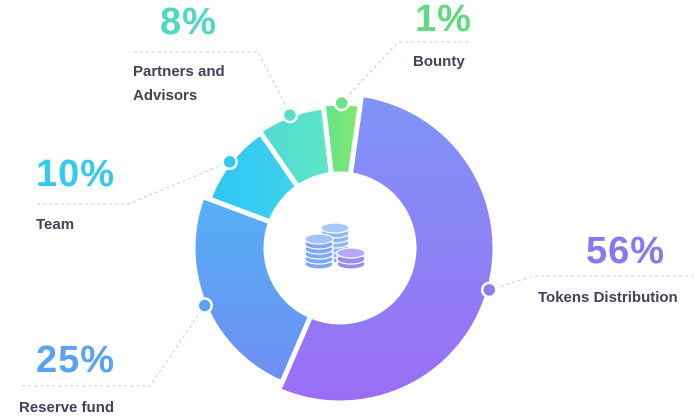 Image resolution: width=694 pixels, height=420 pixels. What do you see at coordinates (489, 290) in the screenshot?
I see `slice-marker-tokens-distribution` at bounding box center [489, 290].